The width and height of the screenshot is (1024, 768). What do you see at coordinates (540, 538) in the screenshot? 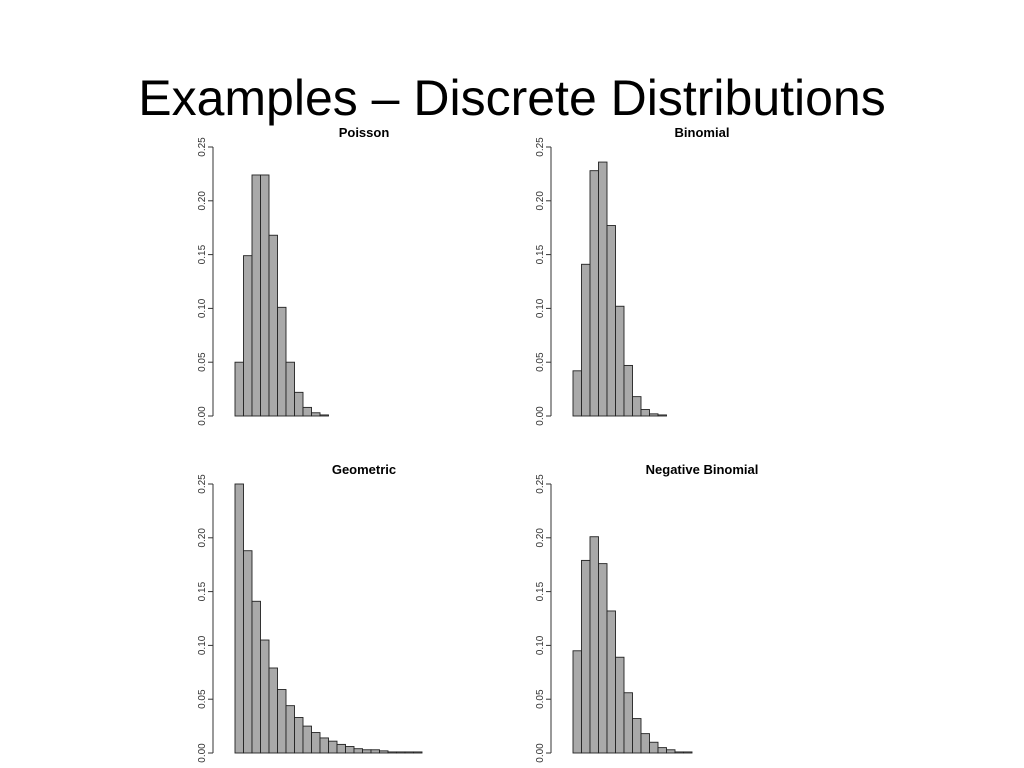
I see `negative-binomial-y-tick-label: 0.20` at bounding box center [540, 538].